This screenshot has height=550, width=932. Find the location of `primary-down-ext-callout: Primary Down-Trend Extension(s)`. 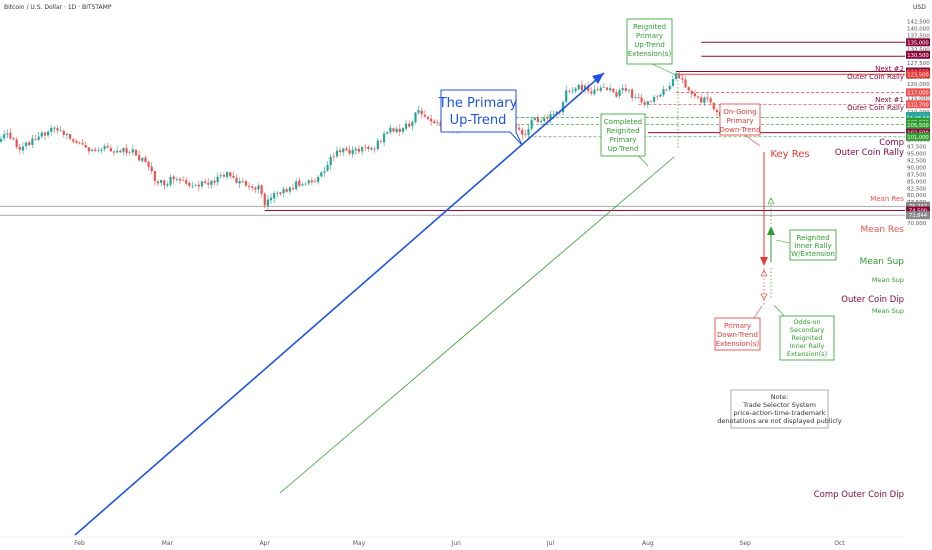

primary-down-ext-callout: Primary Down-Trend Extension(s) is located at coordinates (737, 334).